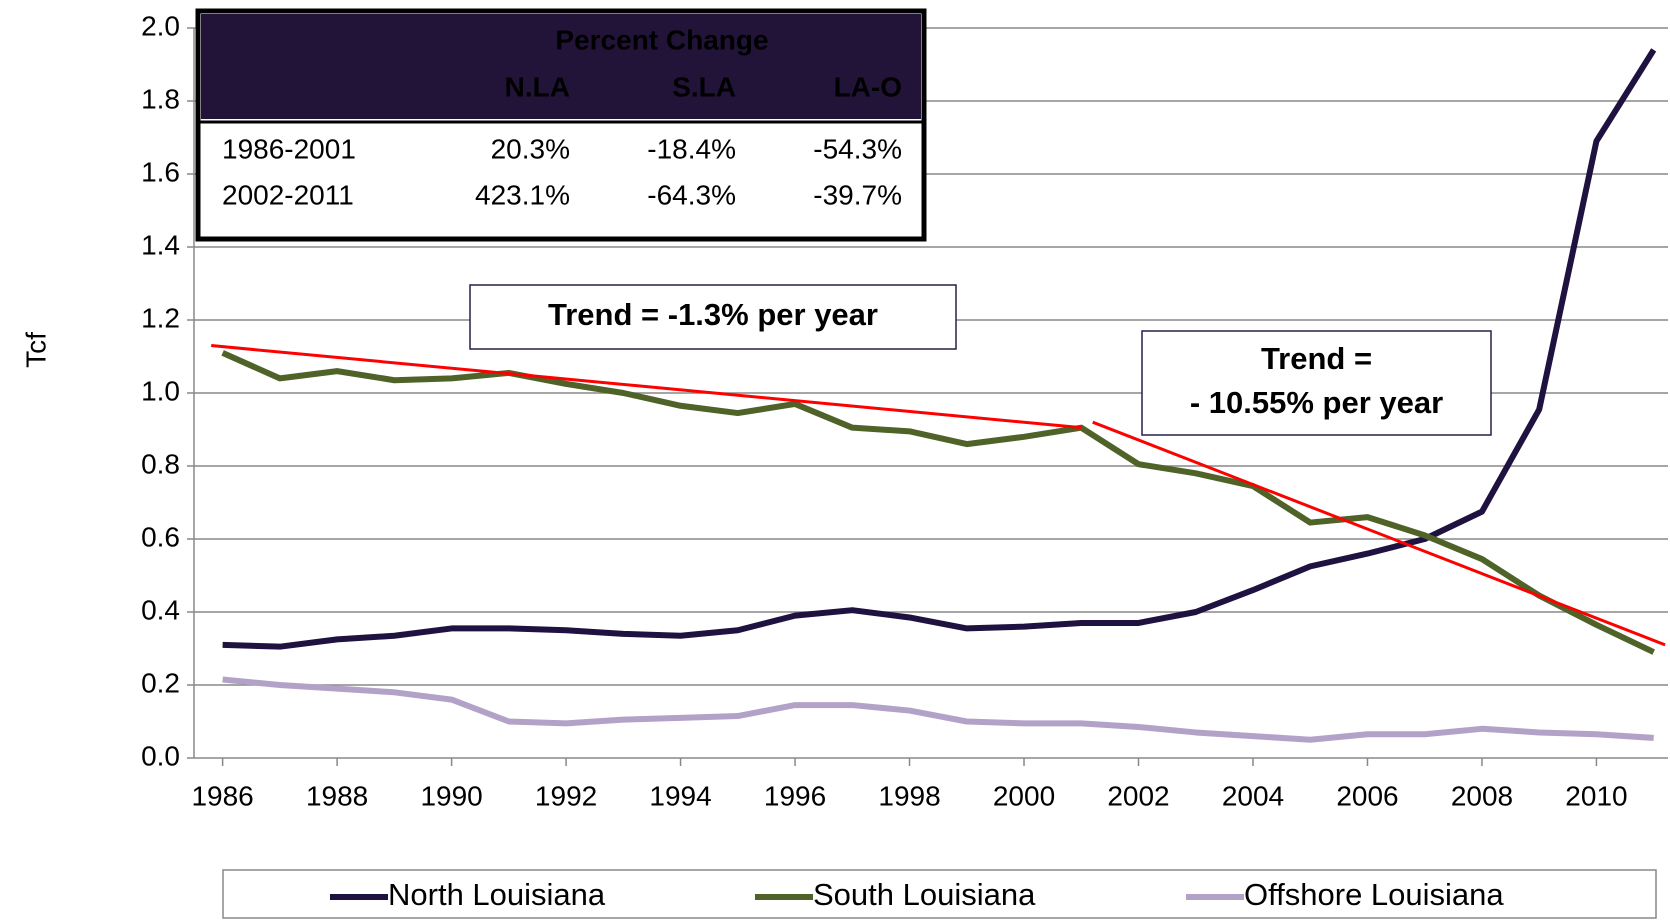 This screenshot has height=920, width=1670. What do you see at coordinates (160, 98) in the screenshot?
I see `y-tick-label: 1.8` at bounding box center [160, 98].